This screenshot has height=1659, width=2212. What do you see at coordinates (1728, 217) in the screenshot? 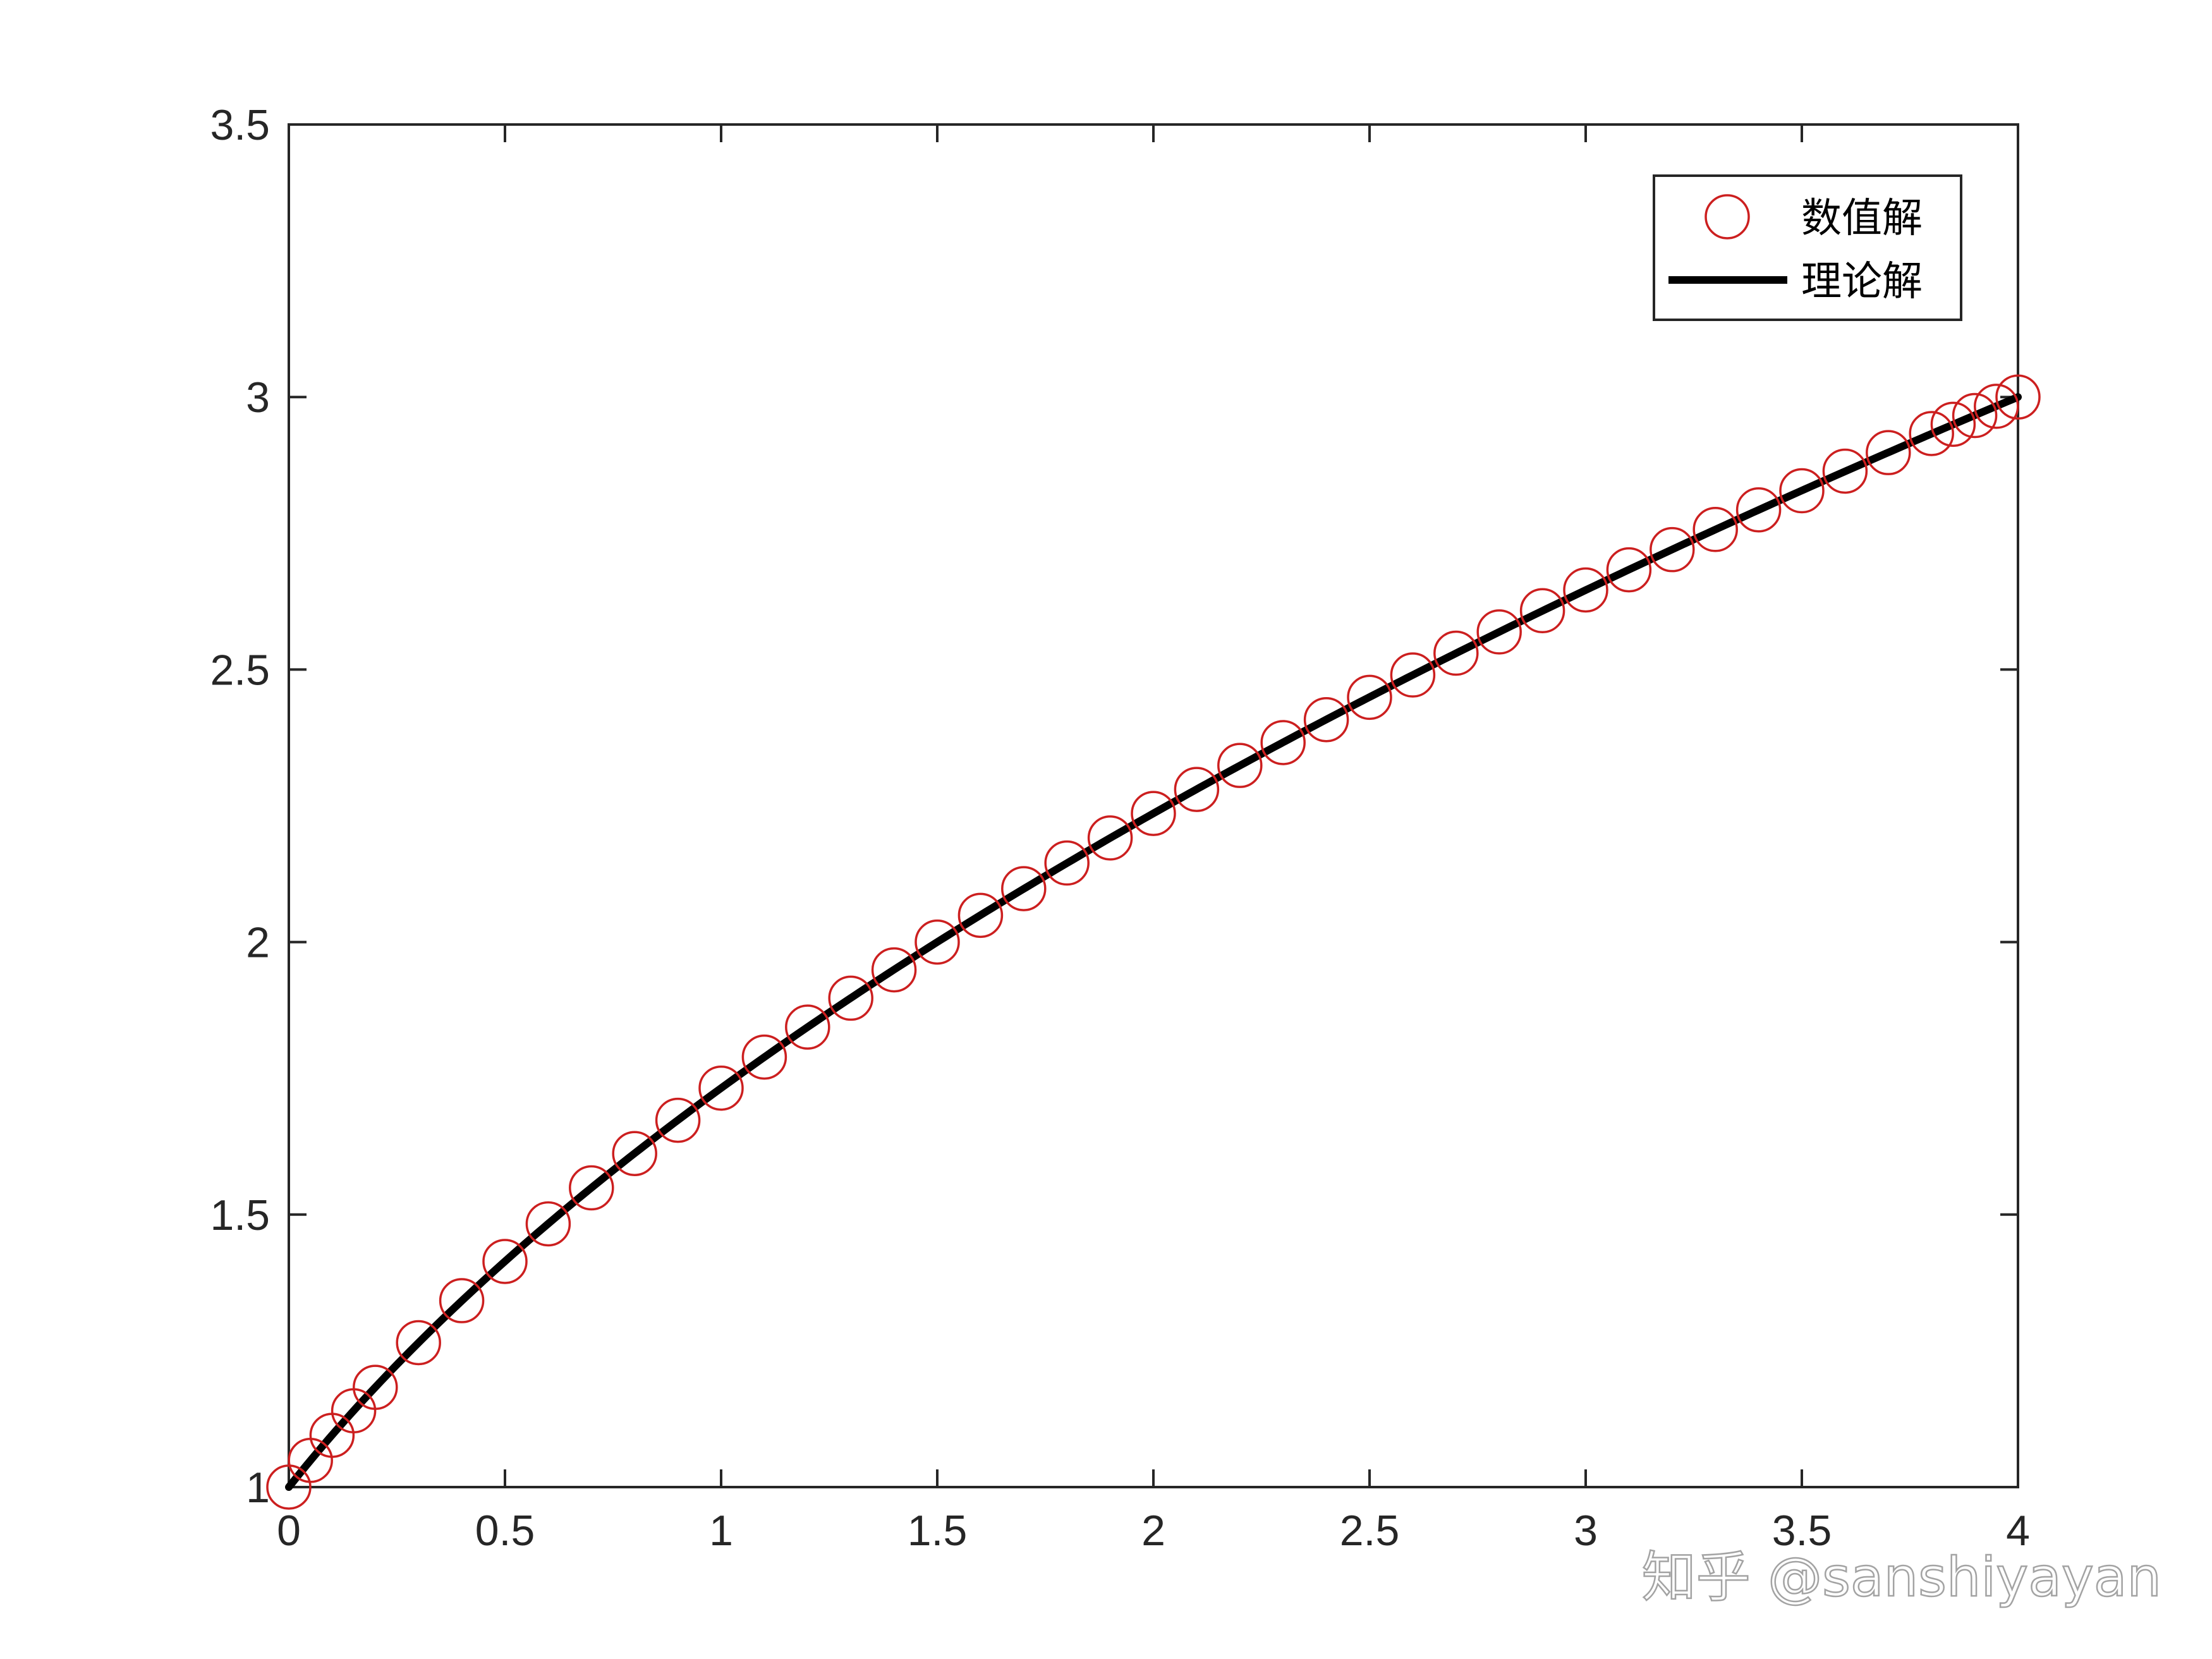
I see `legend-marker-circle` at bounding box center [1728, 217].